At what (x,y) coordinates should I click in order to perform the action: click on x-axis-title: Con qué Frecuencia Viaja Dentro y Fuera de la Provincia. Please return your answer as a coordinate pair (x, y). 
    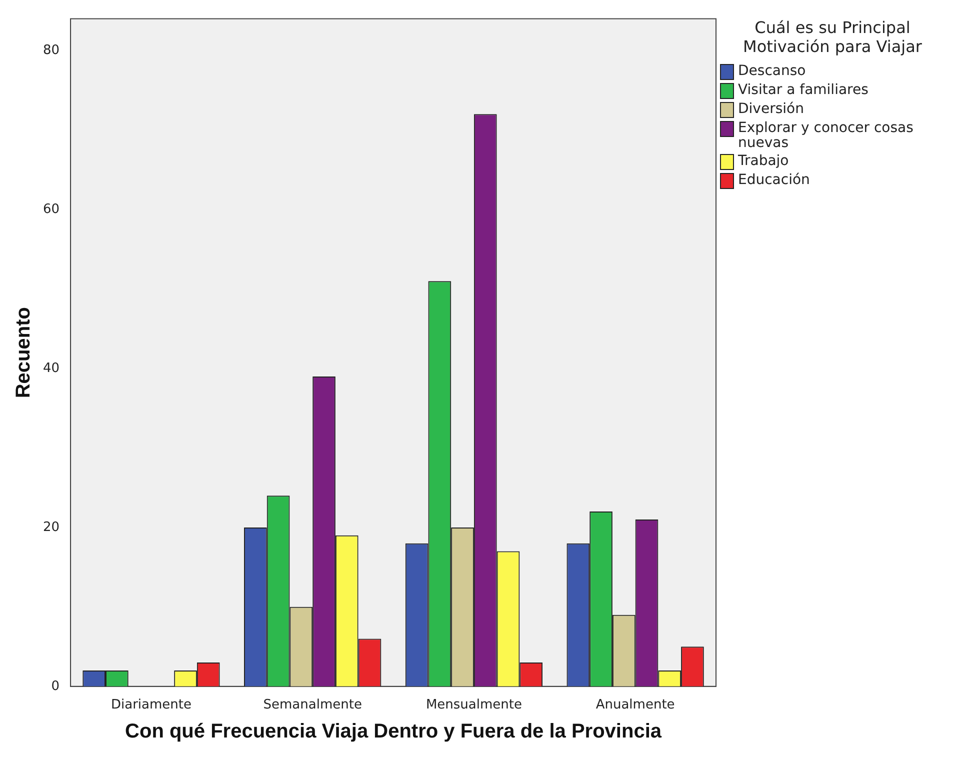
    Looking at the image, I should click on (393, 731).